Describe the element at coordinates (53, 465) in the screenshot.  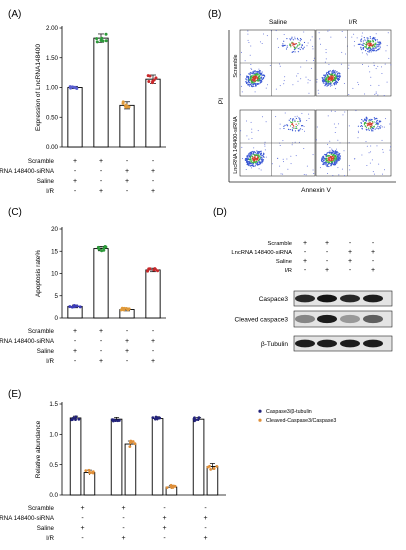
I see `y-tick-label: 0.5` at that location.